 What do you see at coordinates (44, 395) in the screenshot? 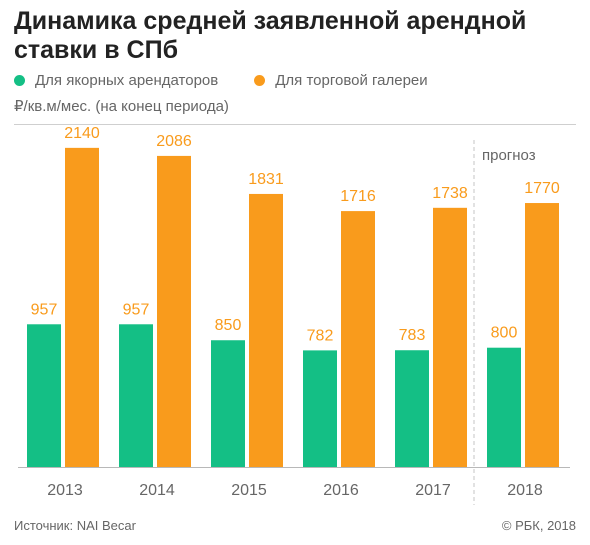
I see `bar-anchor-2013` at bounding box center [44, 395].